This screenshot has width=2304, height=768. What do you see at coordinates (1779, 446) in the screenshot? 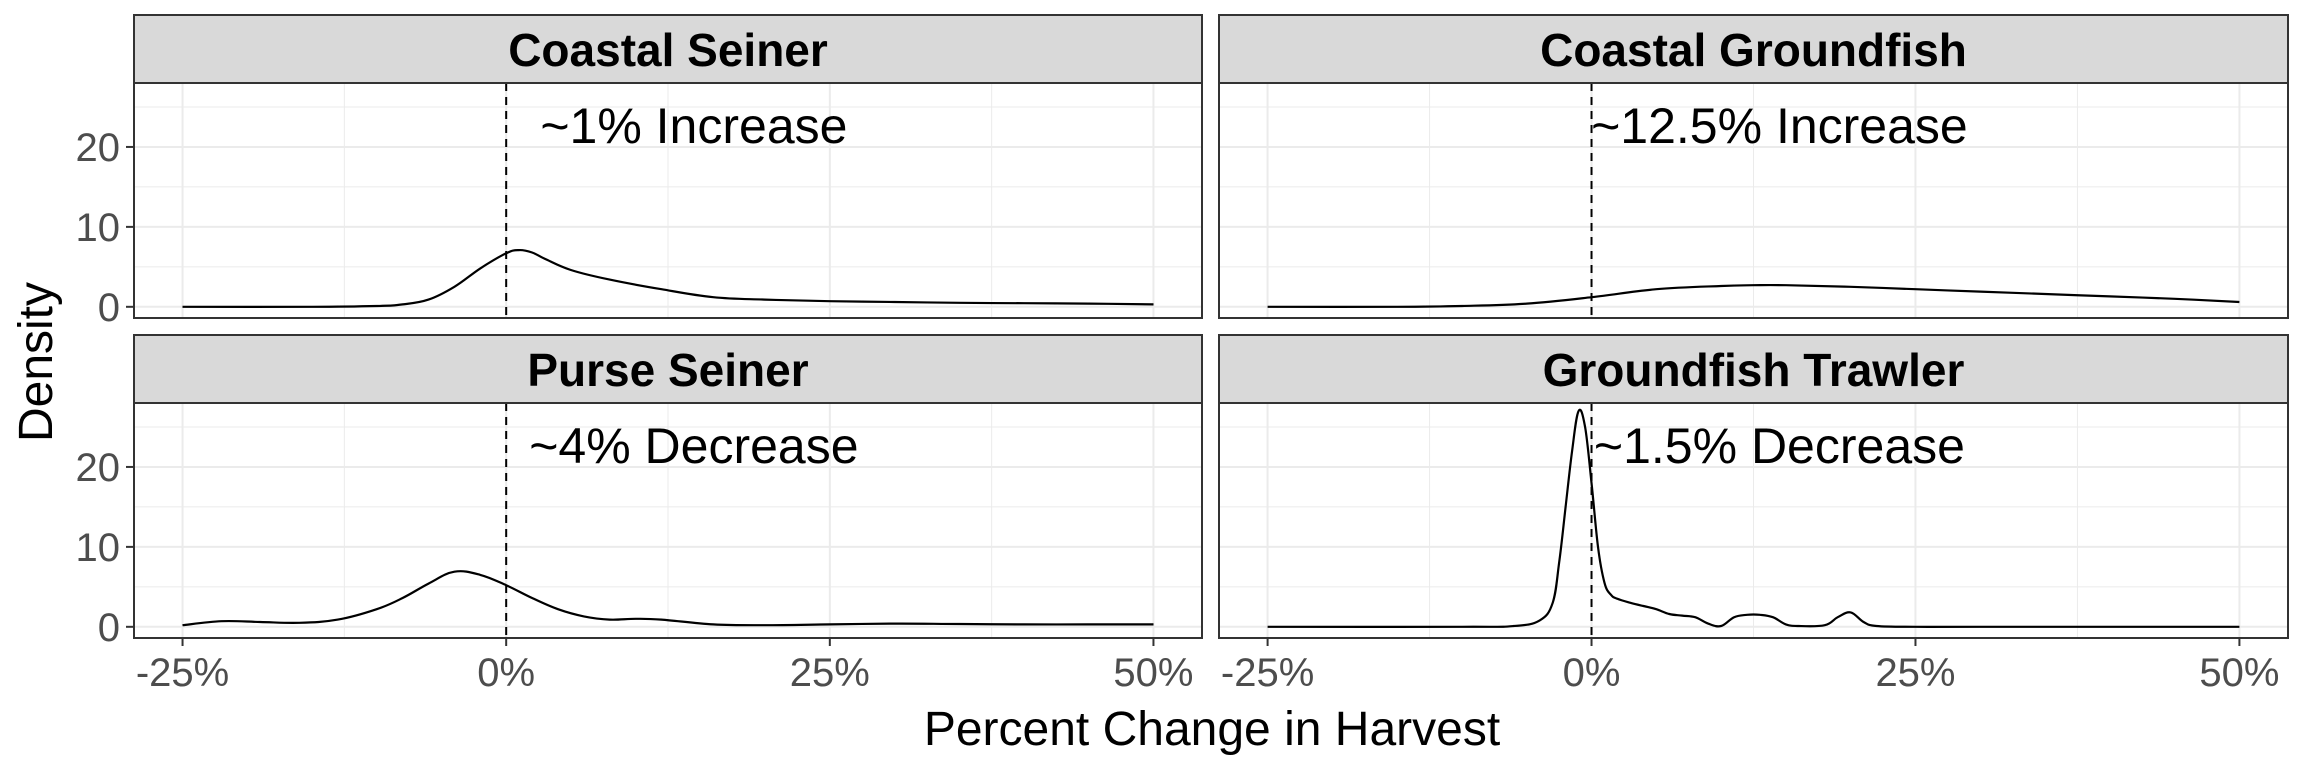
I see `panel-annotation: ~1.5% Decrease` at bounding box center [1779, 446].